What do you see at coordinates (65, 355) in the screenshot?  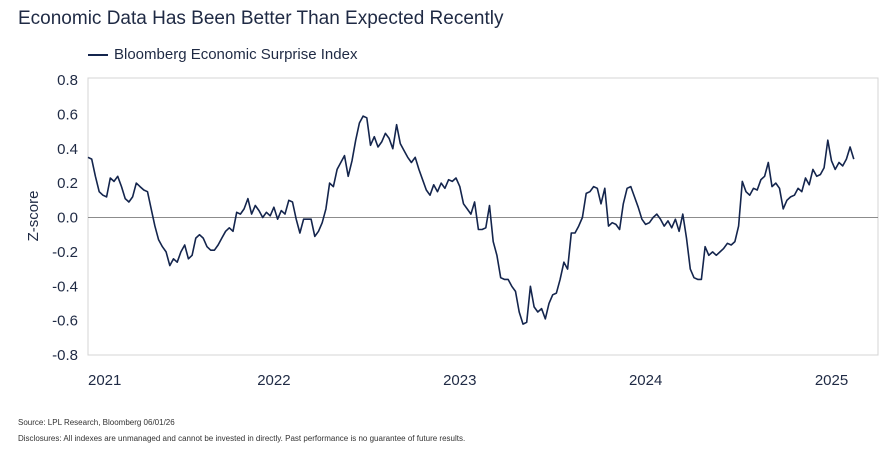 I see `y-tick-label: -0.8` at bounding box center [65, 355].